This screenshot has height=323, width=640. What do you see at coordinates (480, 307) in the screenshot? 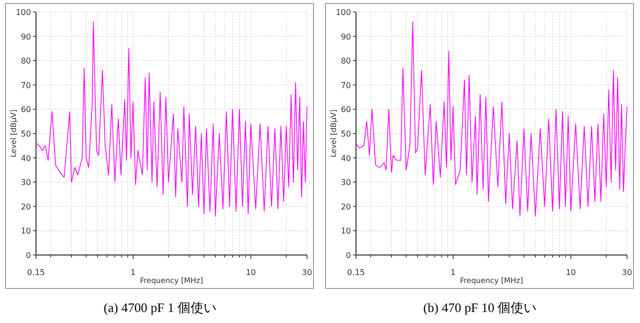
I see `text: (b) 470 pF 10 個使い` at bounding box center [480, 307].